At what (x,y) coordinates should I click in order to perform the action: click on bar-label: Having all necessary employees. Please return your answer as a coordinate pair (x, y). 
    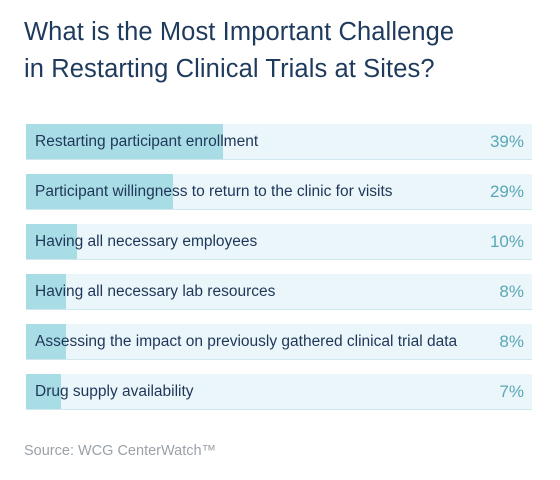
    Looking at the image, I should click on (146, 241).